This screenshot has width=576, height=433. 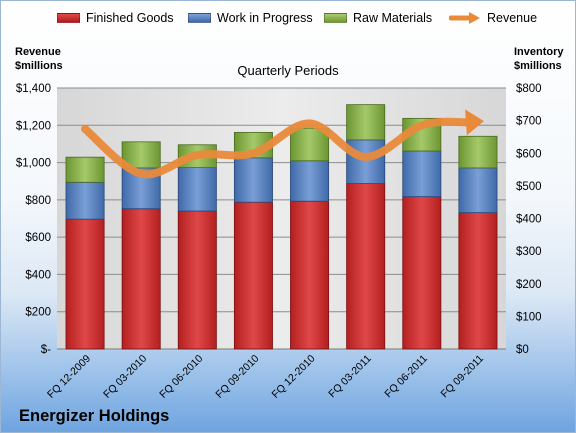 What do you see at coordinates (125, 377) in the screenshot?
I see `x-tick-label: FQ 03-2010` at bounding box center [125, 377].